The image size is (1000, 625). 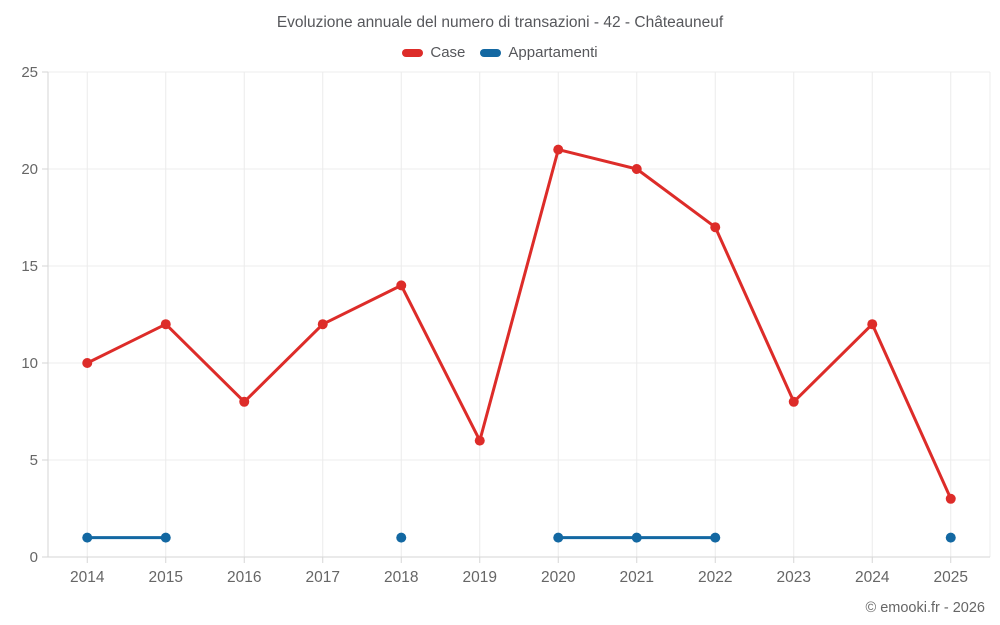 I want to click on y-tick-label: 10, so click(x=29, y=363).